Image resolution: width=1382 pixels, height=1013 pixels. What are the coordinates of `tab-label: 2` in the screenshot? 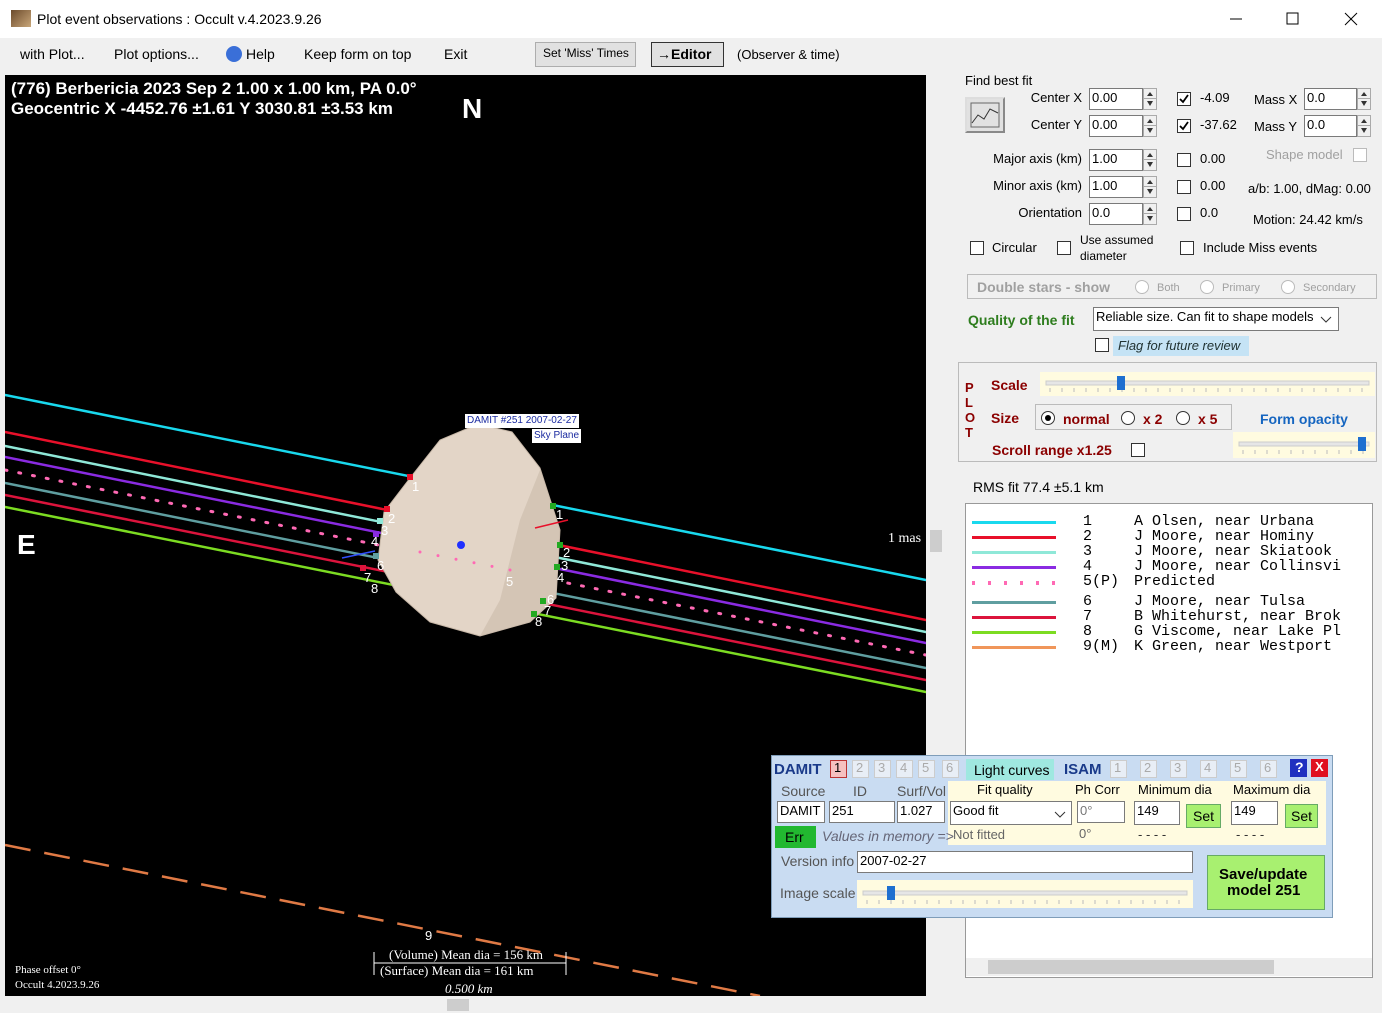 It's located at (1148, 767).